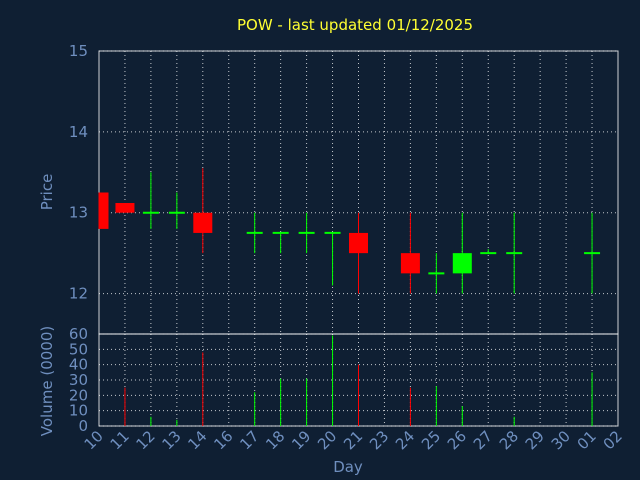 The height and width of the screenshot is (480, 640). Describe the element at coordinates (78, 395) in the screenshot. I see `volume-tick-label: 20` at that location.